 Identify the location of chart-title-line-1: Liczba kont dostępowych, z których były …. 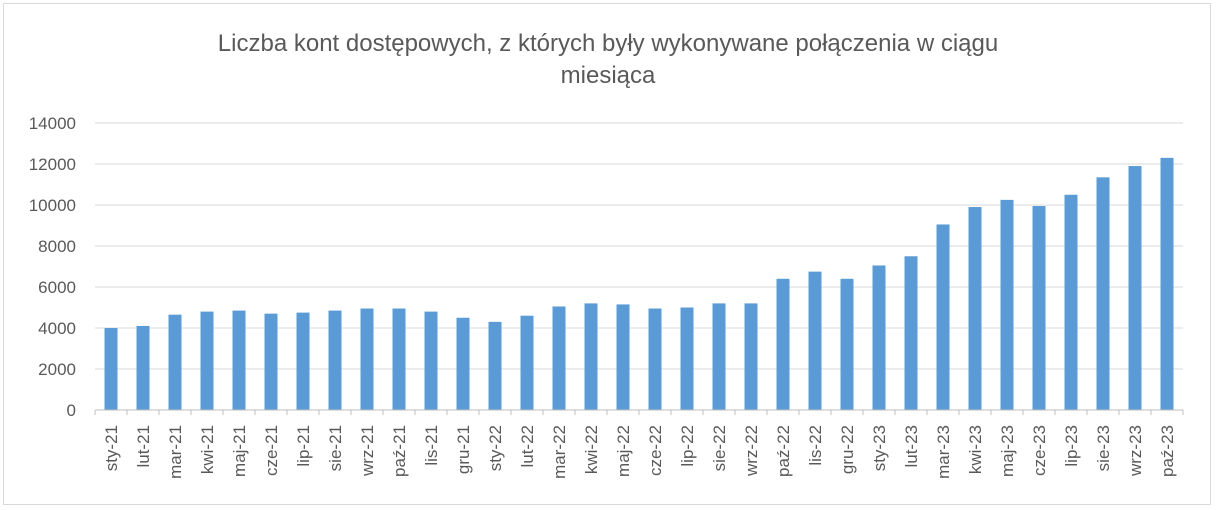
(608, 43).